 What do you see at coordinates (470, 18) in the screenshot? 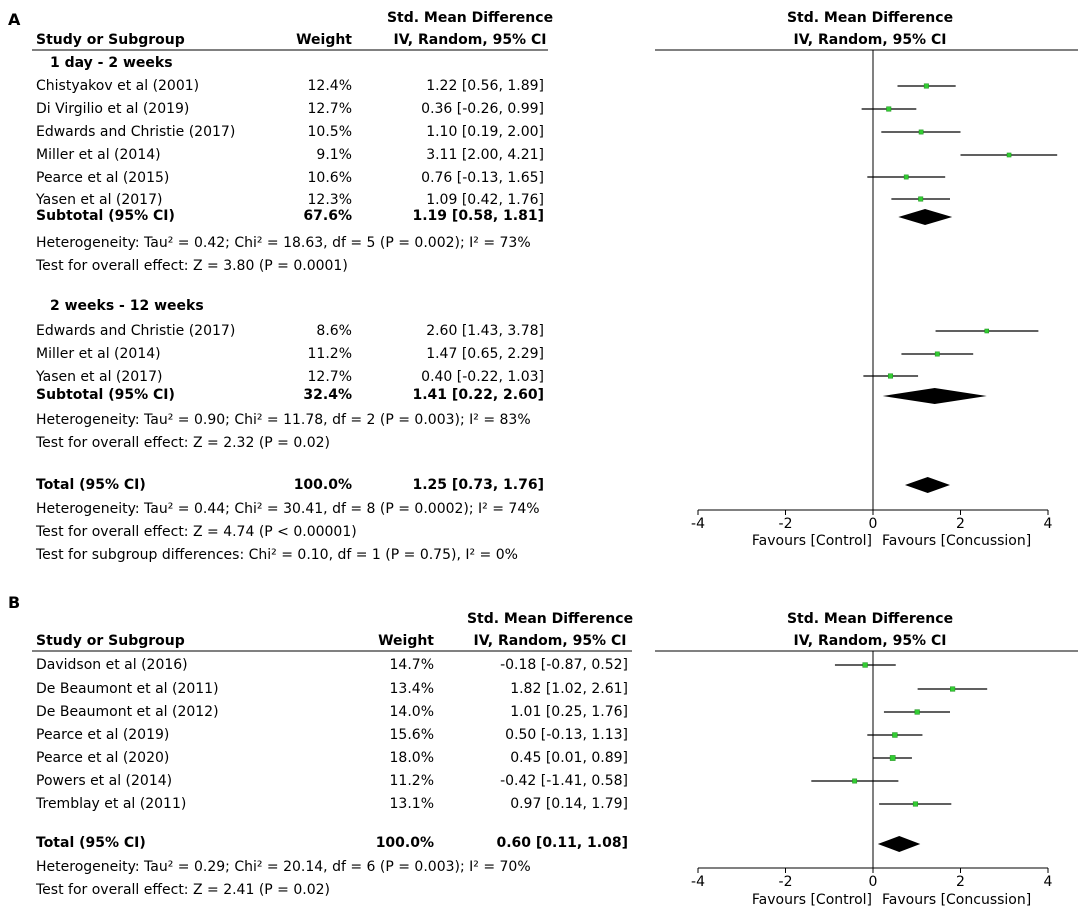
I see `a-smd-header-top: Std. Mean Difference` at bounding box center [470, 18].